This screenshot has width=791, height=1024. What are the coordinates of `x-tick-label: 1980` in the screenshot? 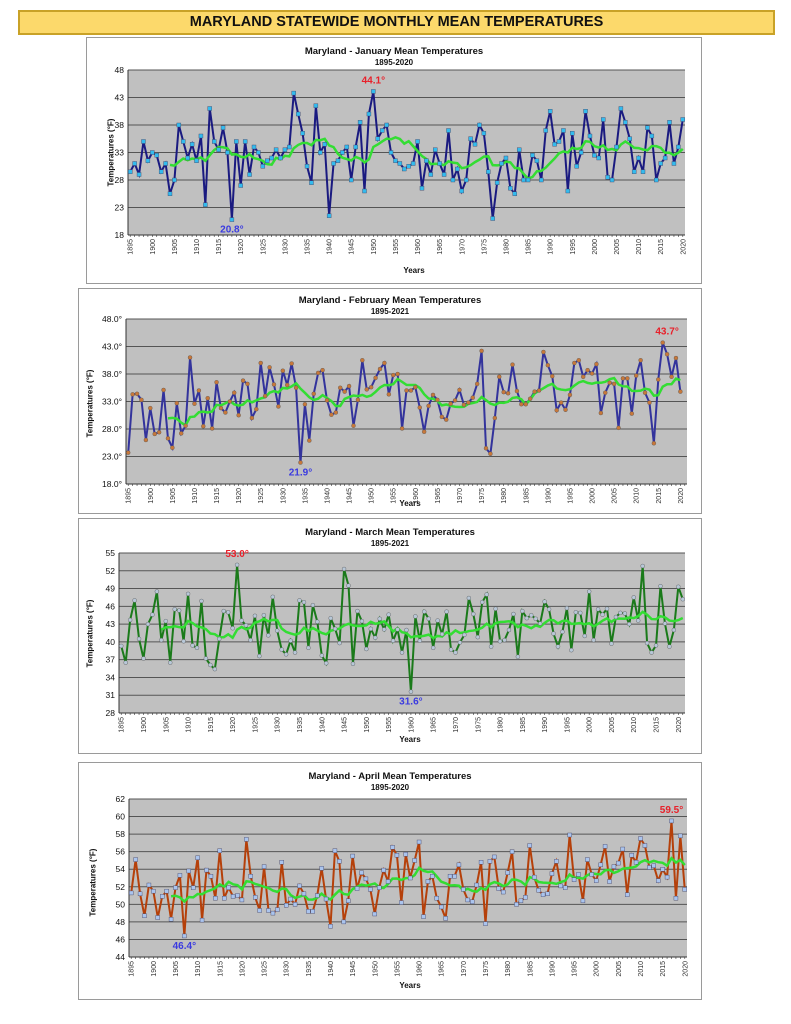 It's located at (501, 725).